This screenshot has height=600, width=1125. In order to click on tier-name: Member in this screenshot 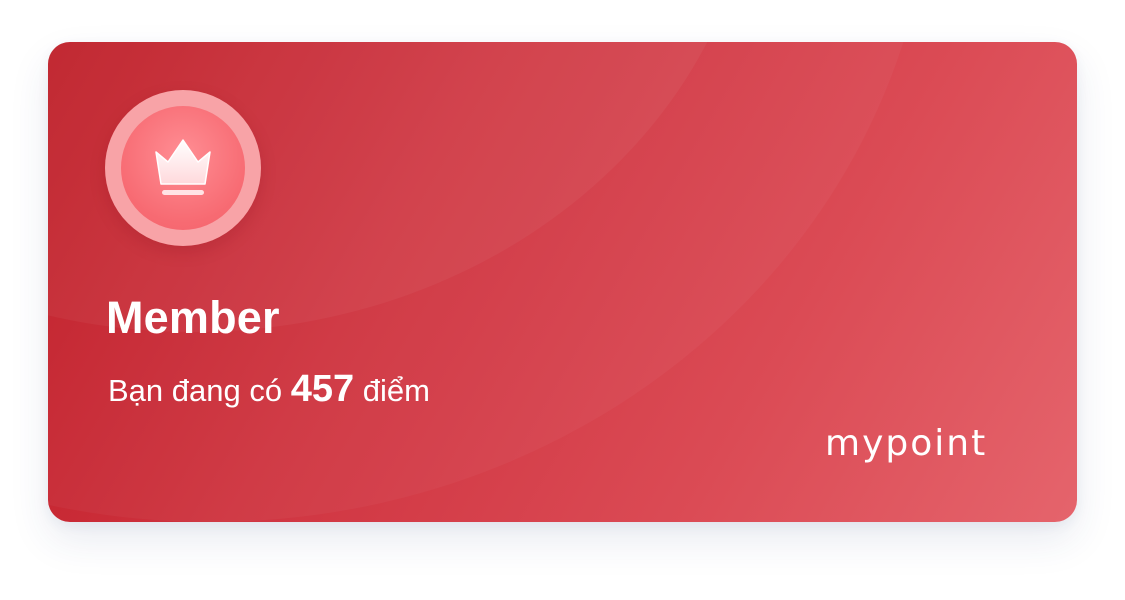, I will do `click(193, 317)`.